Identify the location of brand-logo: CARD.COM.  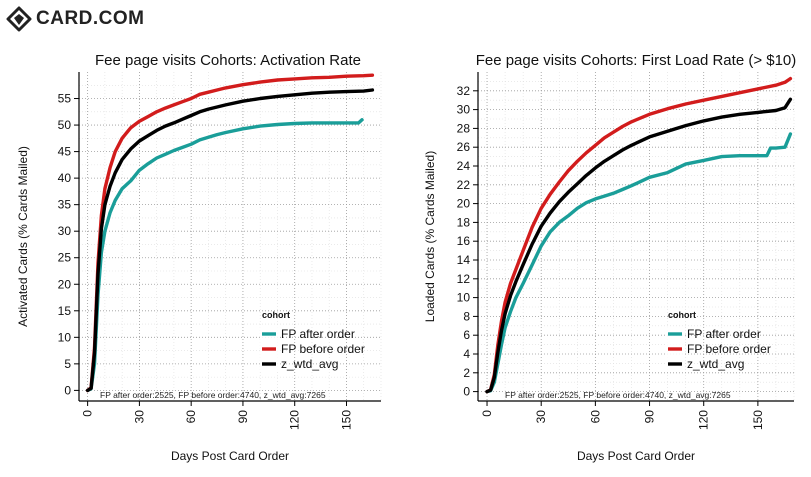
(75, 19).